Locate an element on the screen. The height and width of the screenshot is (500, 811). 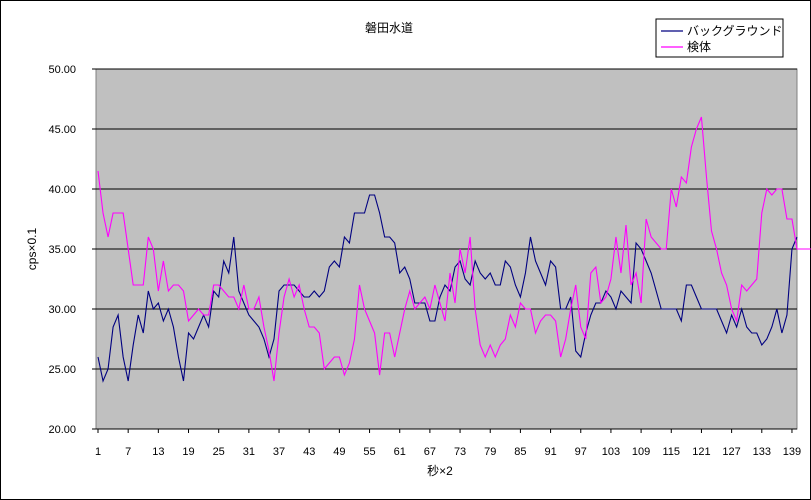
x-tick-label: 1 is located at coordinates (98, 452).